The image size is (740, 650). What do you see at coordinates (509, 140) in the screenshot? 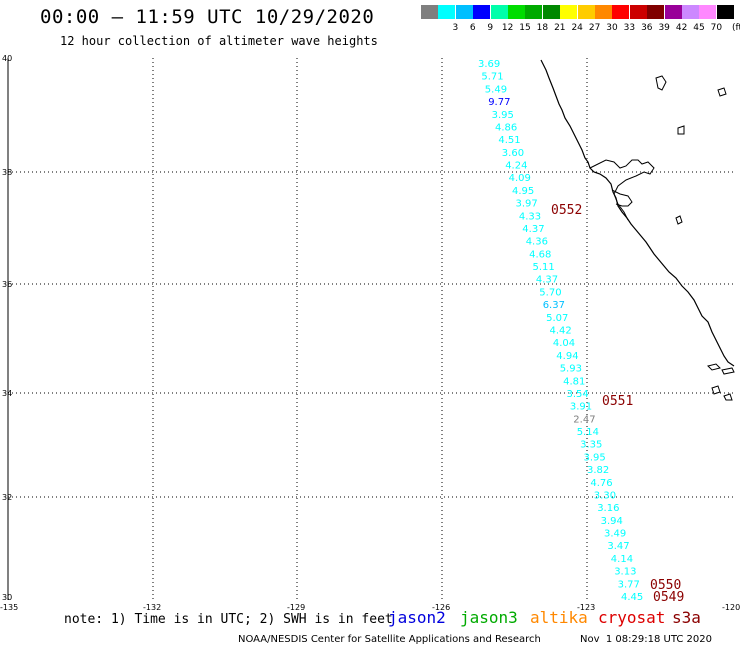
I see `wave-height-value: 4.51` at bounding box center [509, 140].